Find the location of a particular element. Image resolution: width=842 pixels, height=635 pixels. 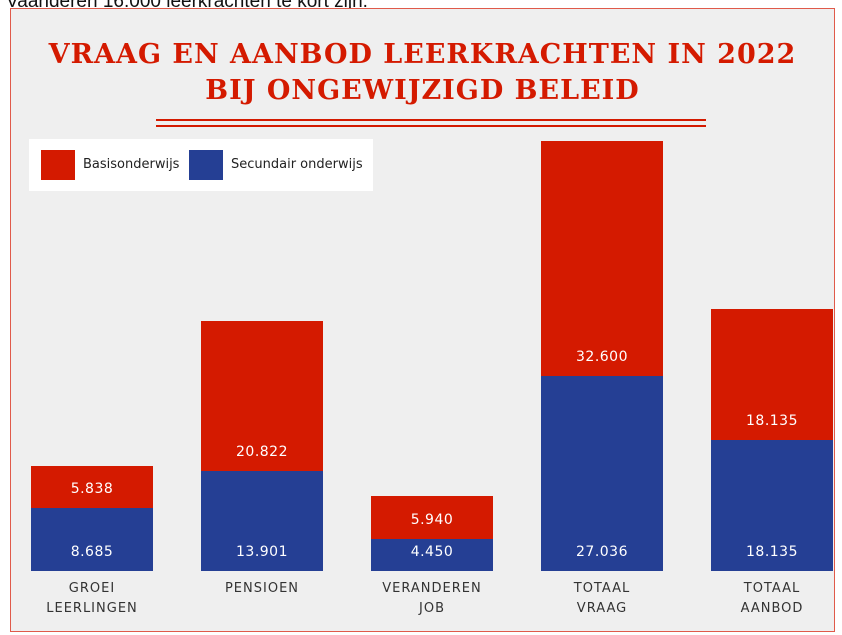

x-tick-label: TOTAAL VRAAG is located at coordinates (602, 598).